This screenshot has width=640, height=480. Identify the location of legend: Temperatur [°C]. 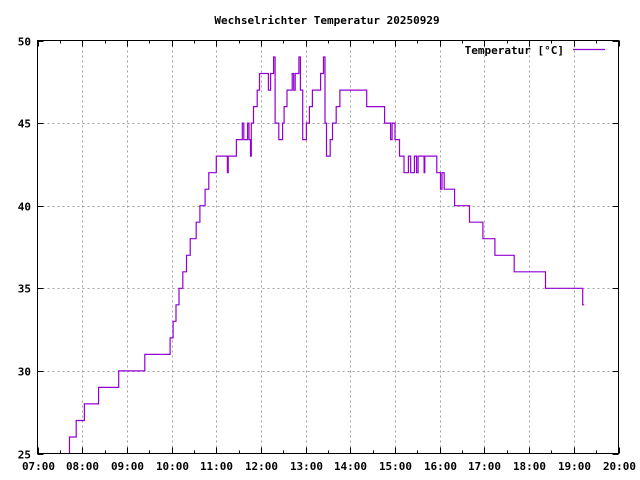
(535, 50).